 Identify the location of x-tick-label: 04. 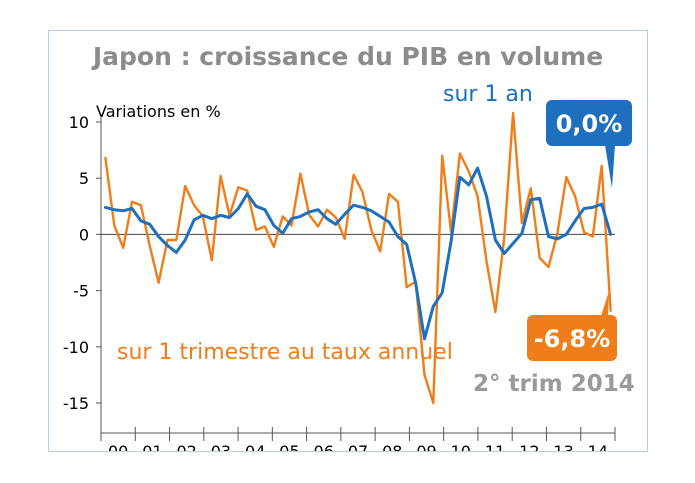
(255, 446).